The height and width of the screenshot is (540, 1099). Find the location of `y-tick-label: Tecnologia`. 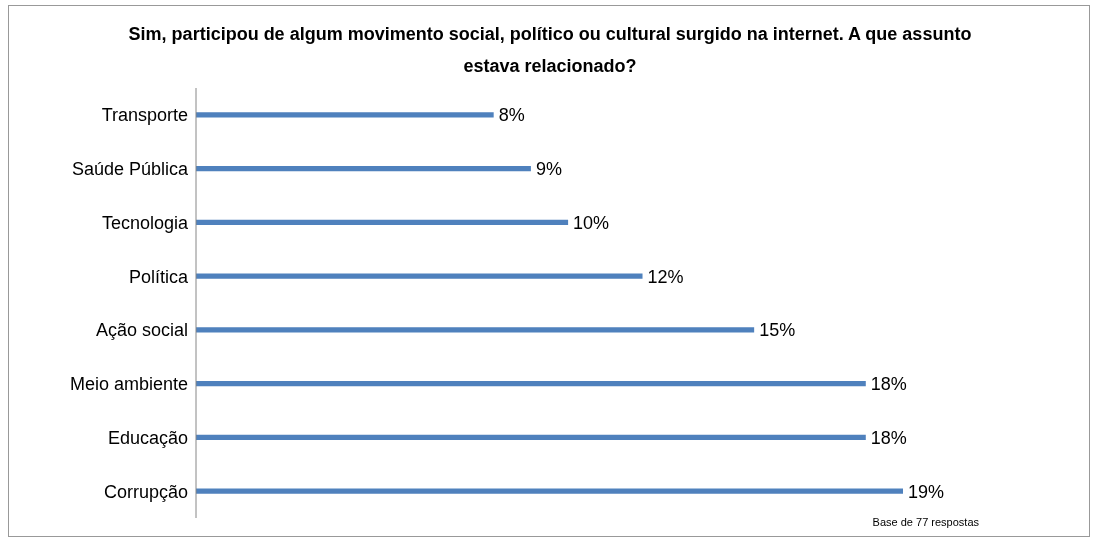

y-tick-label: Tecnologia is located at coordinates (145, 222).